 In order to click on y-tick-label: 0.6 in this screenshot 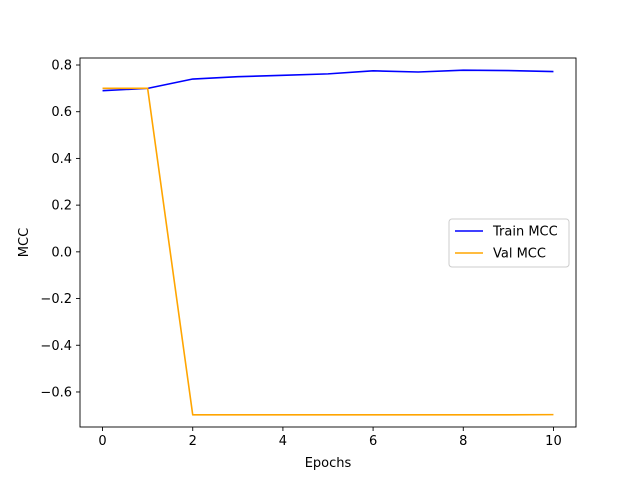, I will do `click(61, 112)`.